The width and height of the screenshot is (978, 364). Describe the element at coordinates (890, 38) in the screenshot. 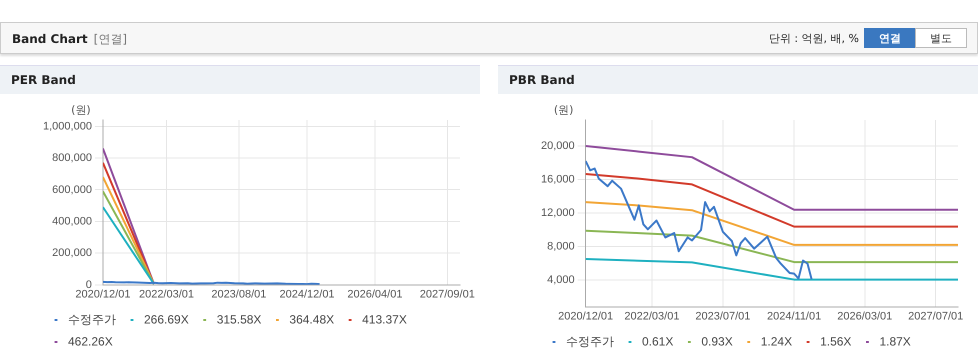

I see `text: 연결` at that location.